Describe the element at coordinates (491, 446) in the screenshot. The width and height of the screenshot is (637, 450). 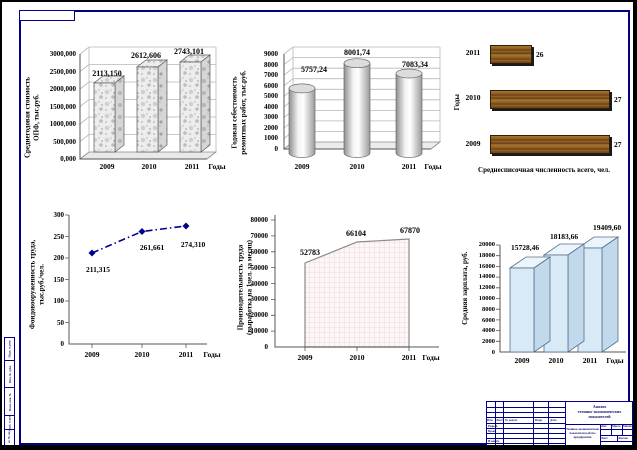
I see `stamp-row-utv: Утв.` at that location.